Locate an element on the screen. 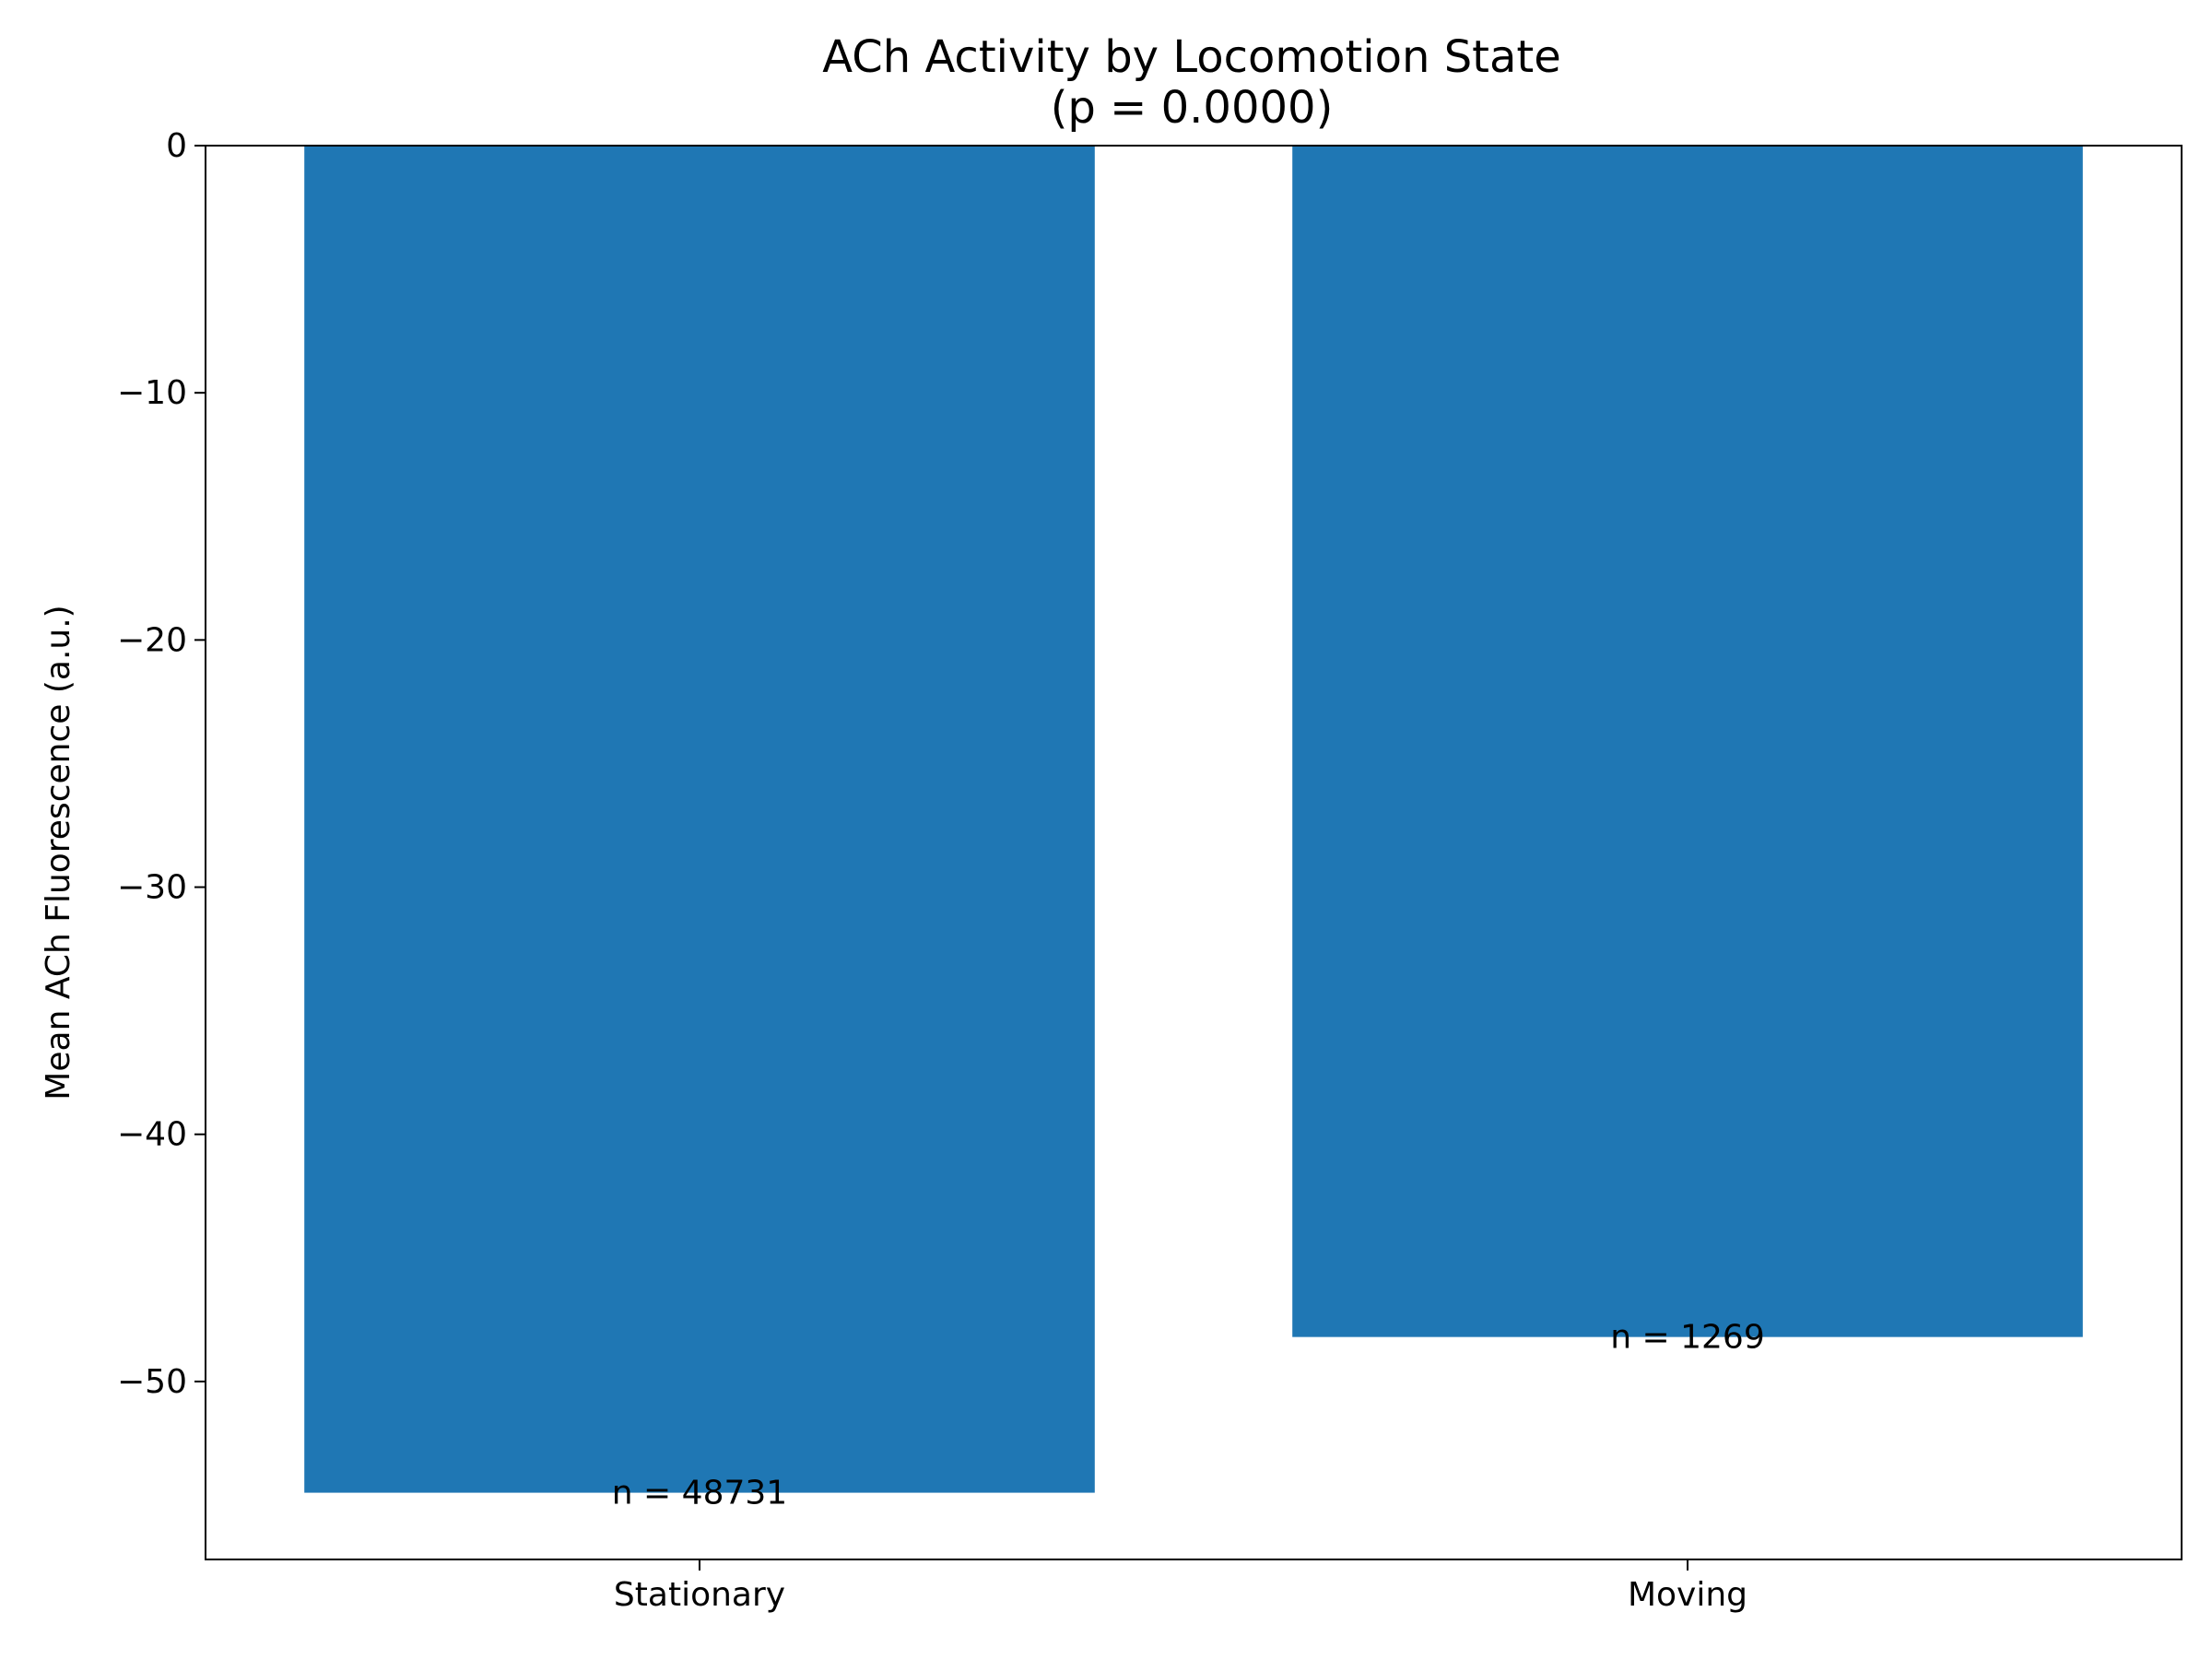  y-tick-label: −50 is located at coordinates (152, 1382).